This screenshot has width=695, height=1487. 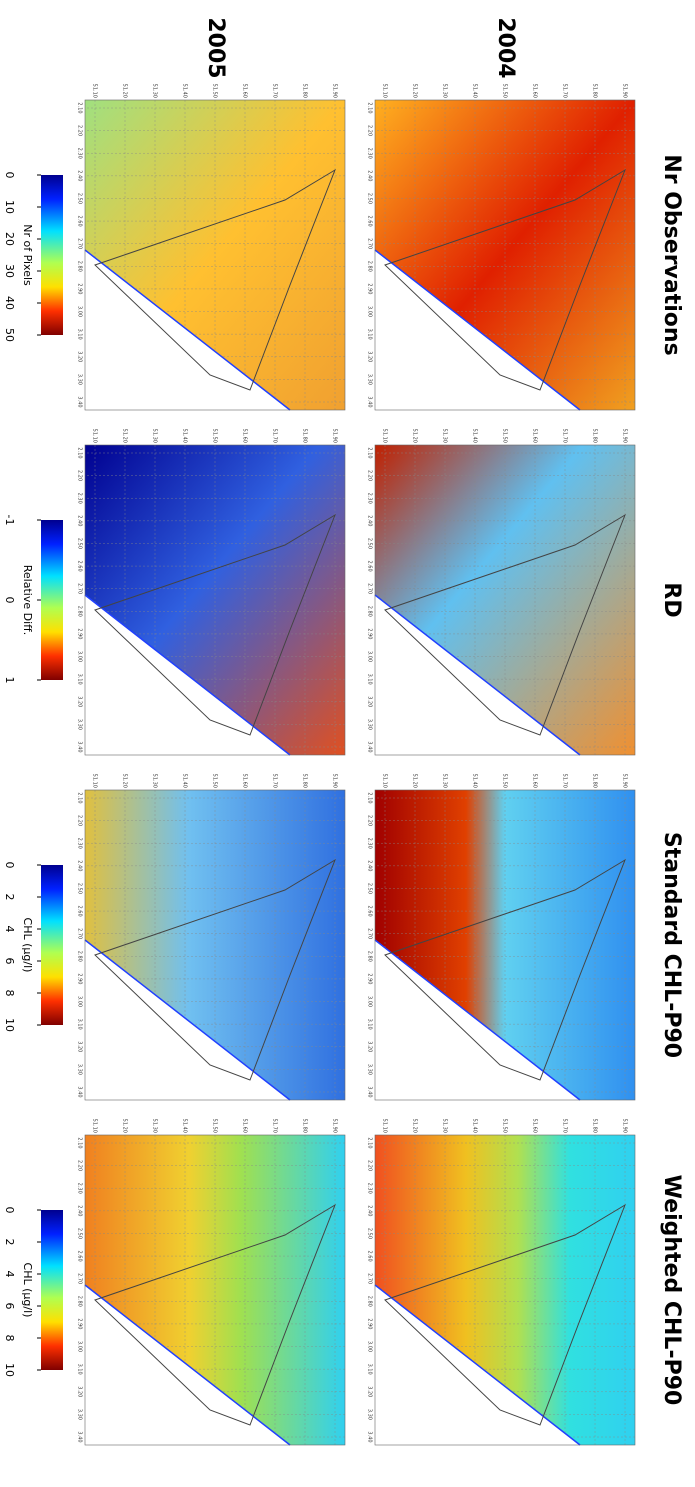 What do you see at coordinates (671, 945) in the screenshot?
I see `column-title: Standard CHL-P90` at bounding box center [671, 945].